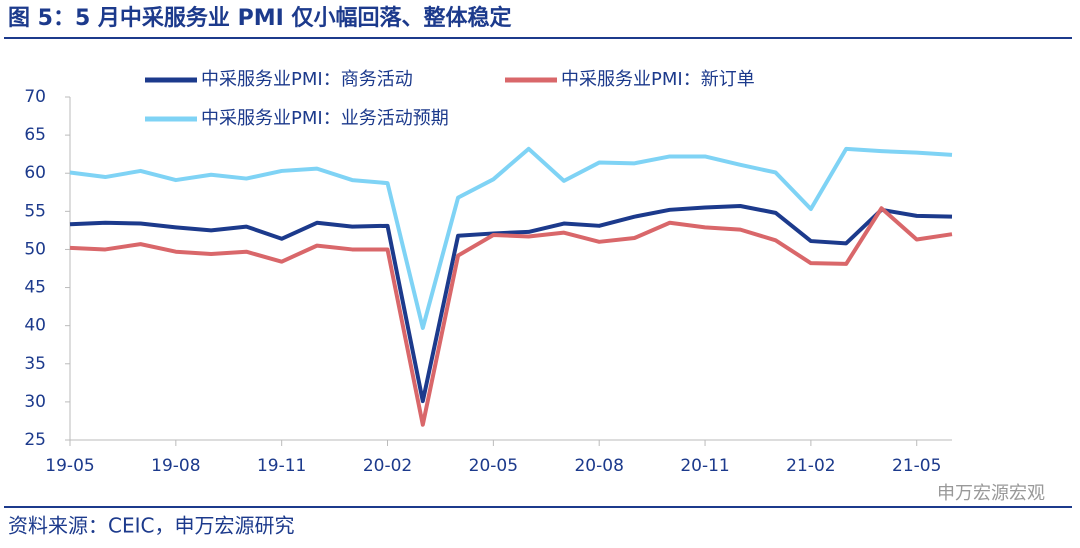 The image size is (1080, 548). What do you see at coordinates (598, 466) in the screenshot?
I see `x-tick-label: 20-08` at bounding box center [598, 466].